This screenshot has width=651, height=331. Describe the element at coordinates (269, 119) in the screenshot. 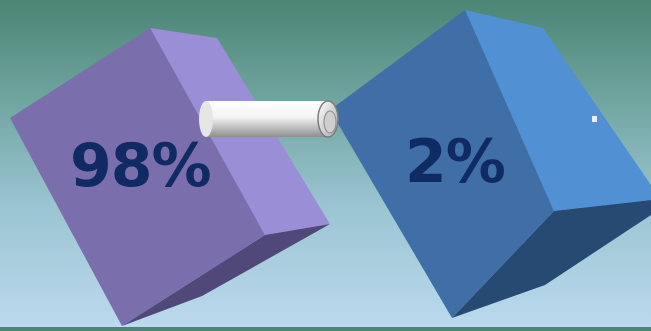

I see `pipe-connector-icon` at that location.